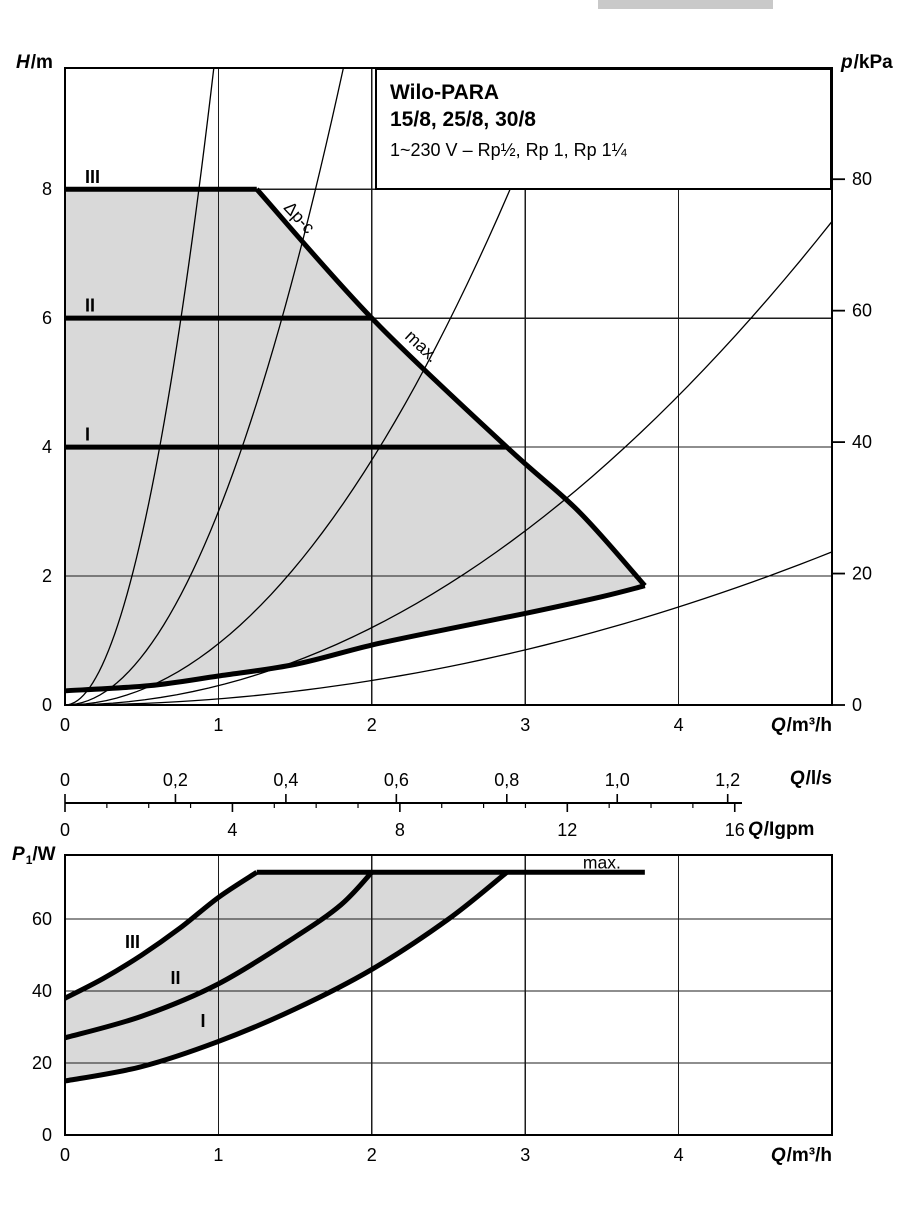  What do you see at coordinates (862, 574) in the screenshot?
I see `pressure-tick-label: 20` at bounding box center [862, 574].